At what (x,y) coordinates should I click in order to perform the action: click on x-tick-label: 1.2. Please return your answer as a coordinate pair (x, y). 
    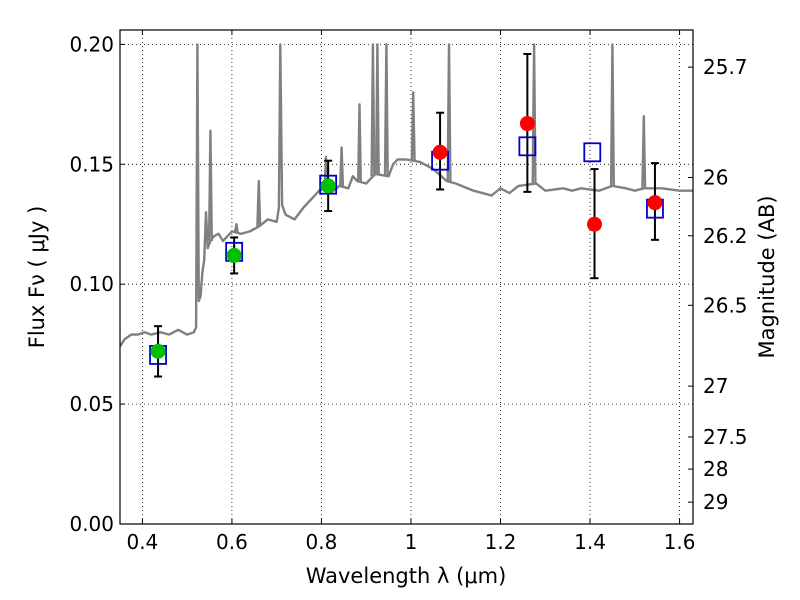
    Looking at the image, I should click on (501, 542).